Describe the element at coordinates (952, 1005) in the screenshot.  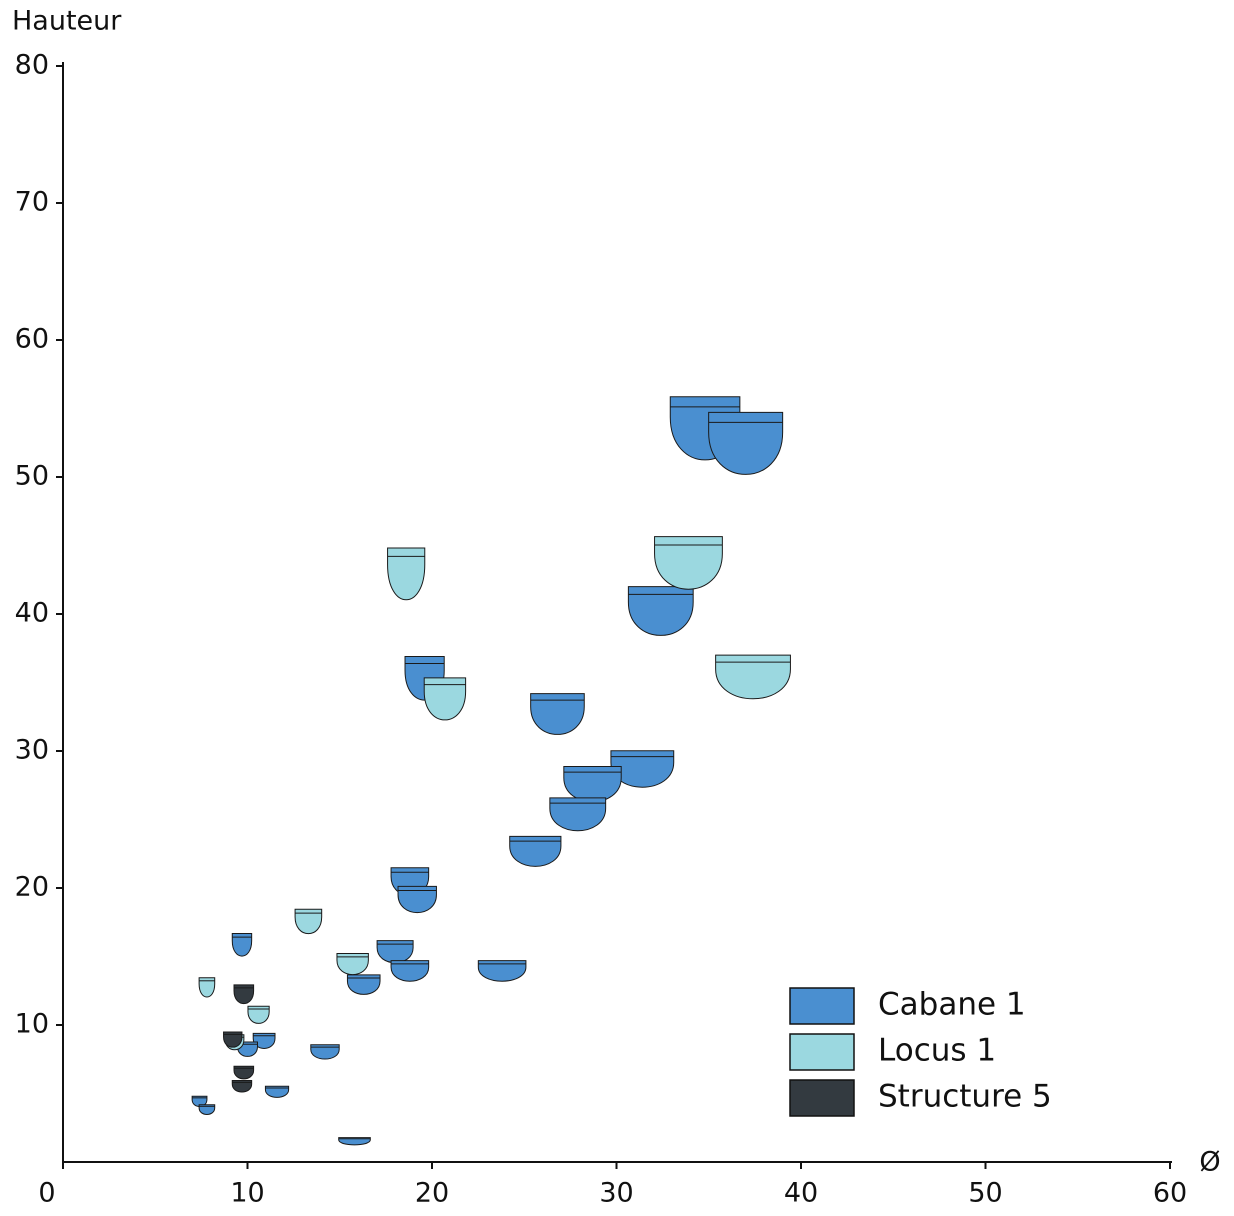
I see `legend-label: Cabane 1` at that location.